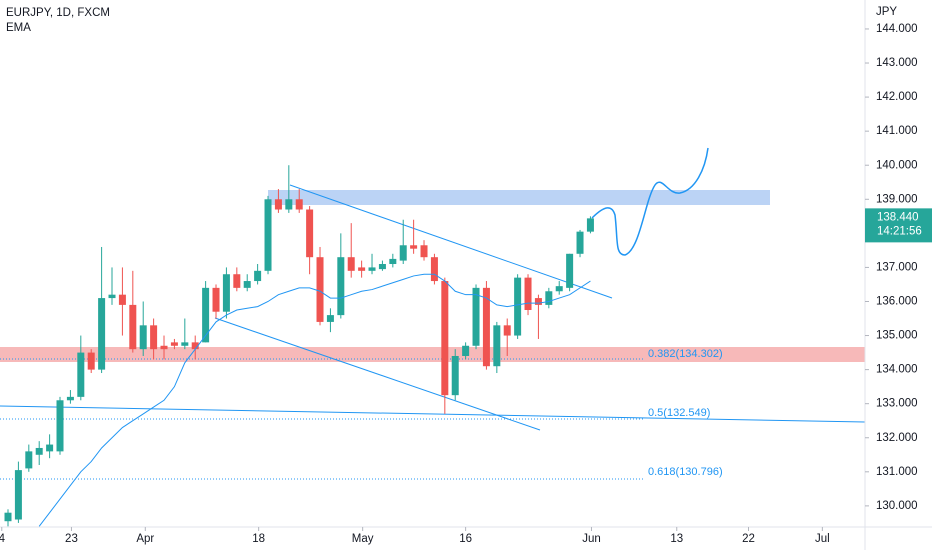 The image size is (932, 550). Describe the element at coordinates (676, 539) in the screenshot. I see `x-tick-label: 13` at that location.